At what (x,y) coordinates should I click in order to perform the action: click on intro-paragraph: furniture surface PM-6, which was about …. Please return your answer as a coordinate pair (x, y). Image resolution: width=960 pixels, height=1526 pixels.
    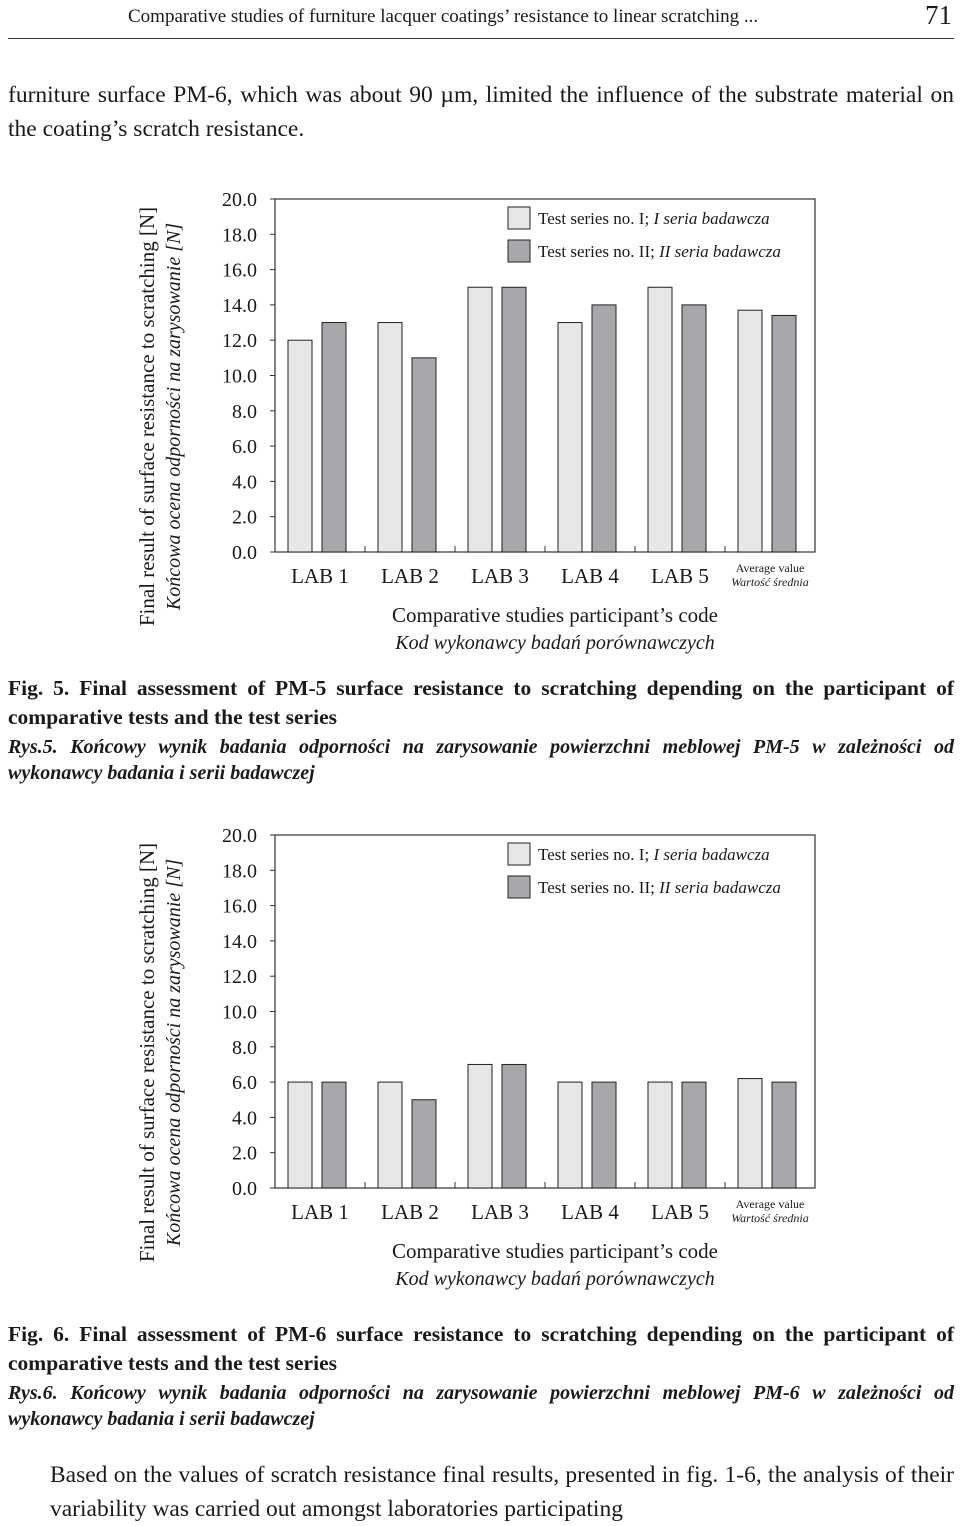
    Looking at the image, I should click on (481, 112).